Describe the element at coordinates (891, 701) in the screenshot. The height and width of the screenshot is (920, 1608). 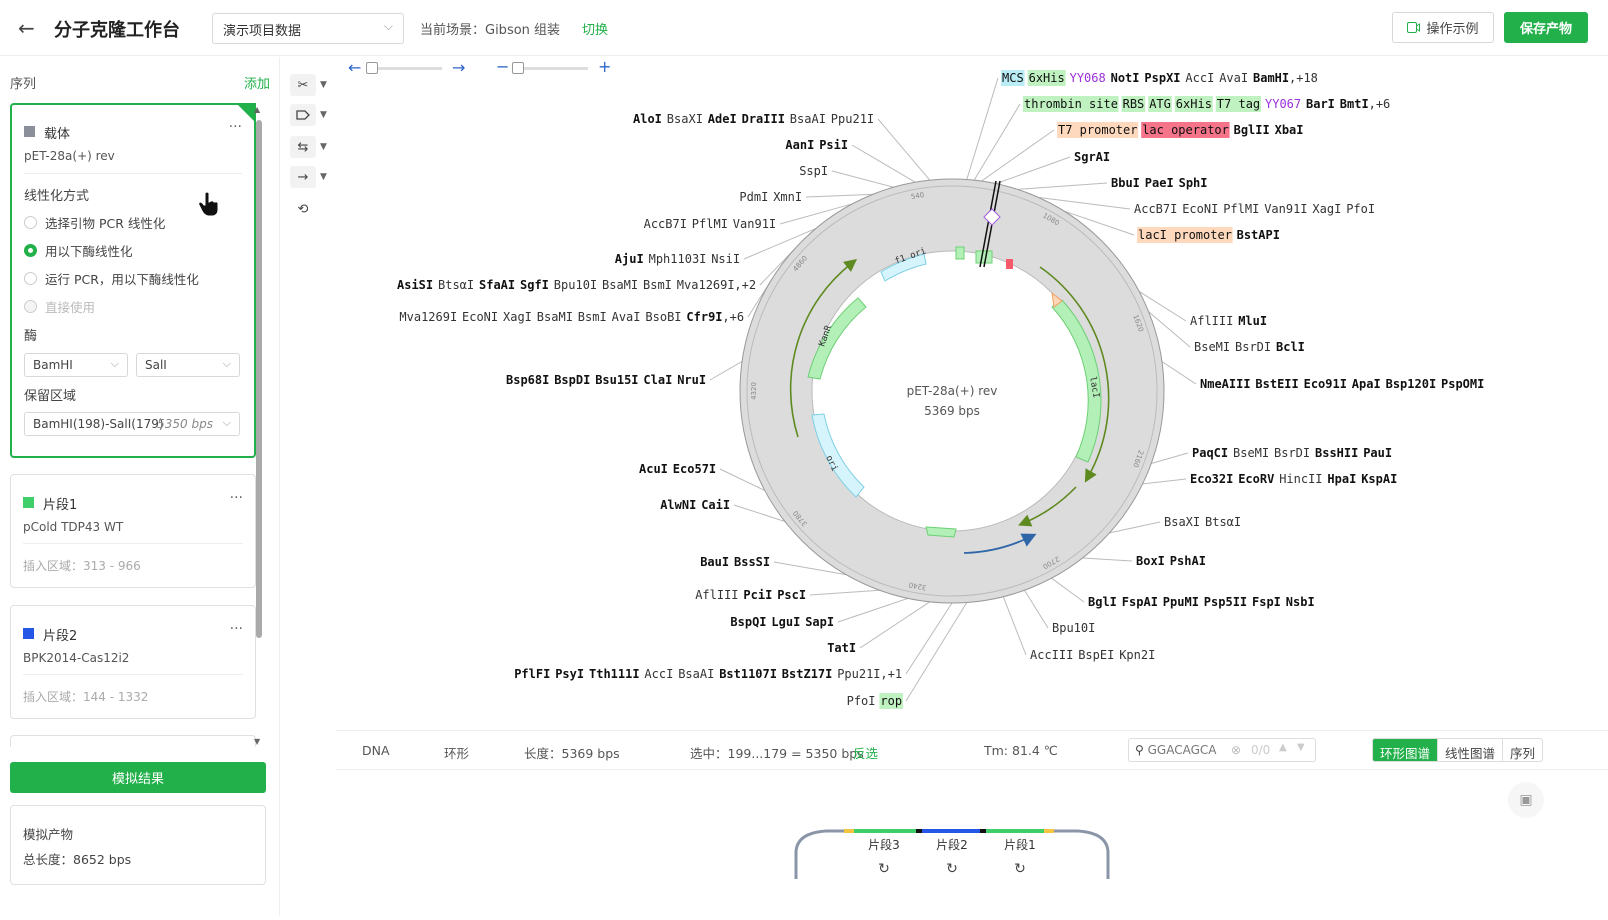
I see `site-name: rop` at that location.